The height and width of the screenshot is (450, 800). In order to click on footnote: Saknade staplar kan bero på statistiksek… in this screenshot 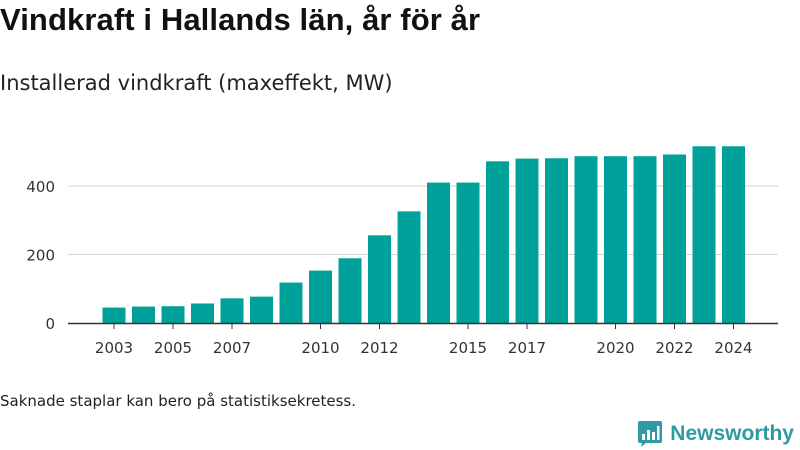, I will do `click(178, 401)`.